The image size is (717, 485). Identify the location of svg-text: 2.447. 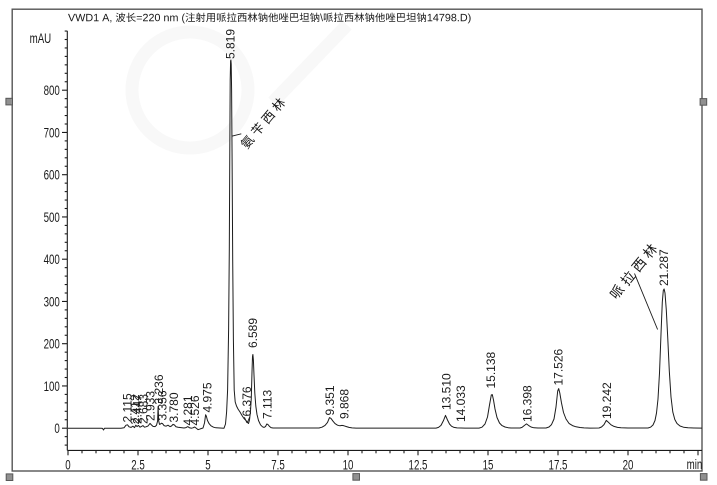
(138, 409).